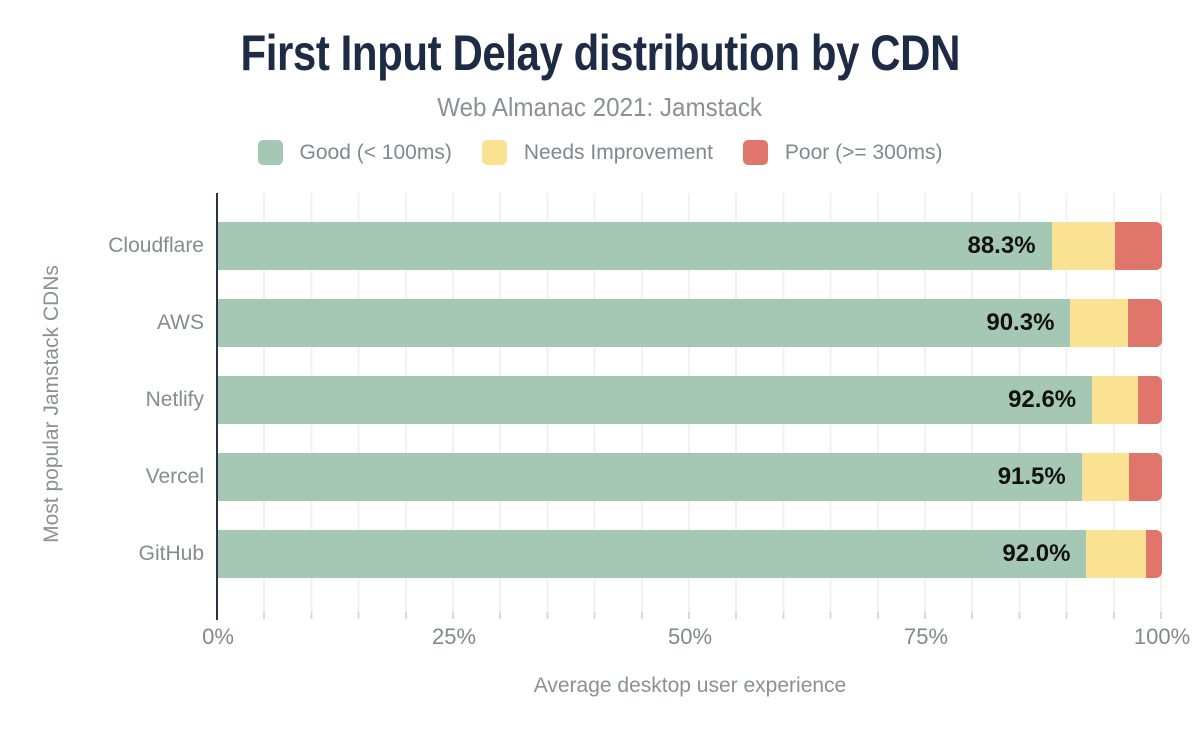 The height and width of the screenshot is (742, 1200). What do you see at coordinates (1162, 636) in the screenshot?
I see `x-tick-label: 100%` at bounding box center [1162, 636].